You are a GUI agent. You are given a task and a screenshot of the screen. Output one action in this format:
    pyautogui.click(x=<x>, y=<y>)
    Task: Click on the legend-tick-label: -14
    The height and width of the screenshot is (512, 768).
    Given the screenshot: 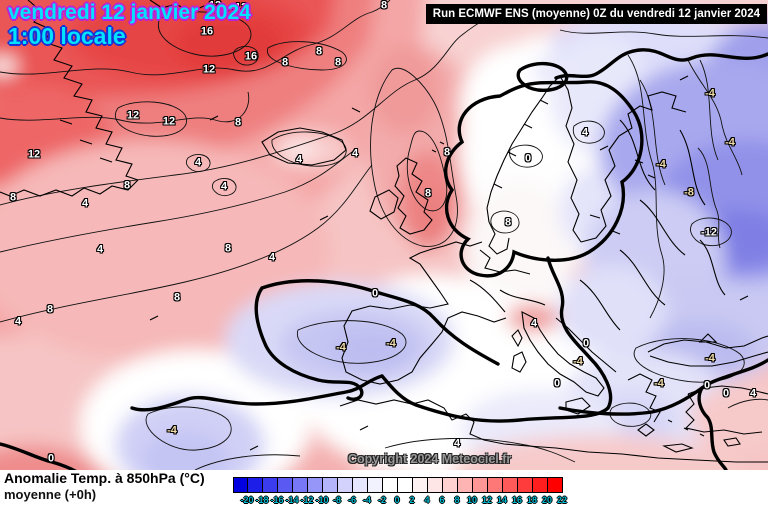 What is the action you would take?
    pyautogui.click(x=292, y=500)
    